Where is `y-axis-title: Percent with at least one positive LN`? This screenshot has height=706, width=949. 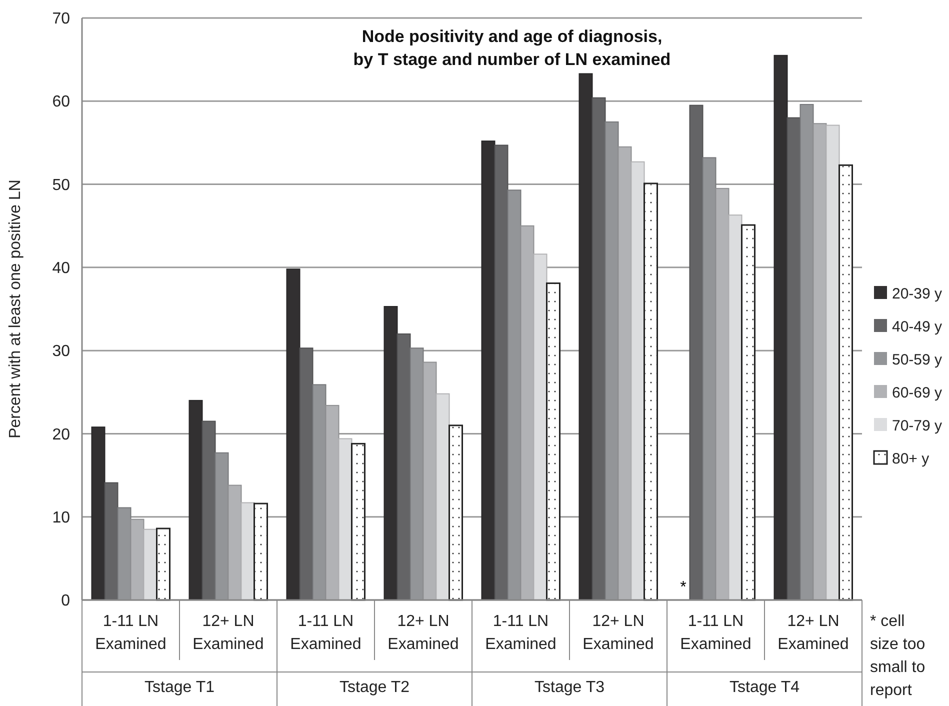 y-axis-title: Percent with at least one positive LN is located at coordinates (15, 309).